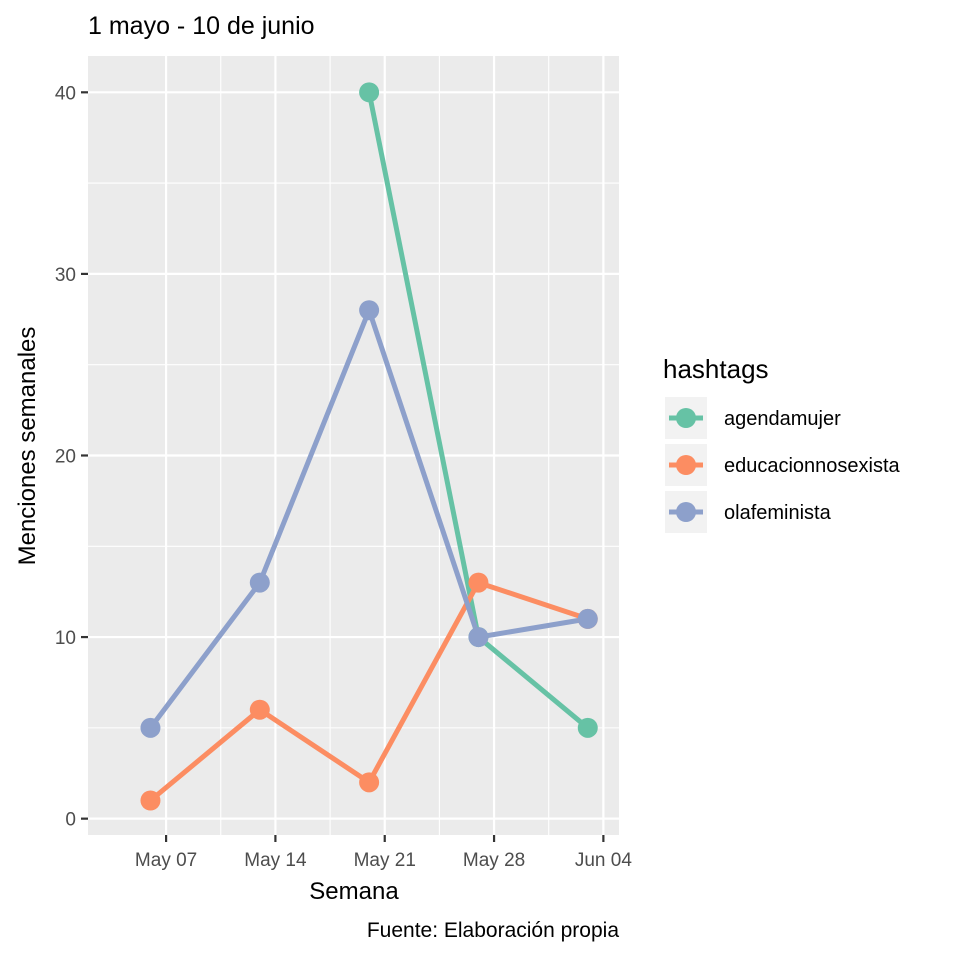  What do you see at coordinates (782, 419) in the screenshot?
I see `legend-label-agendamujer: agendamujer` at bounding box center [782, 419].